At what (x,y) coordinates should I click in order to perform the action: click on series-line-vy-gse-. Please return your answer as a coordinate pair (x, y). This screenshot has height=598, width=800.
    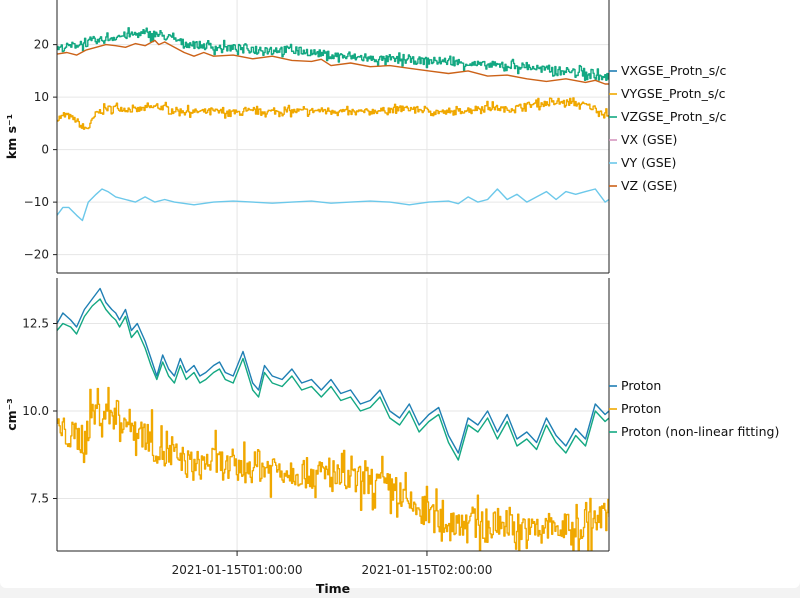
    Looking at the image, I should click on (333, 205).